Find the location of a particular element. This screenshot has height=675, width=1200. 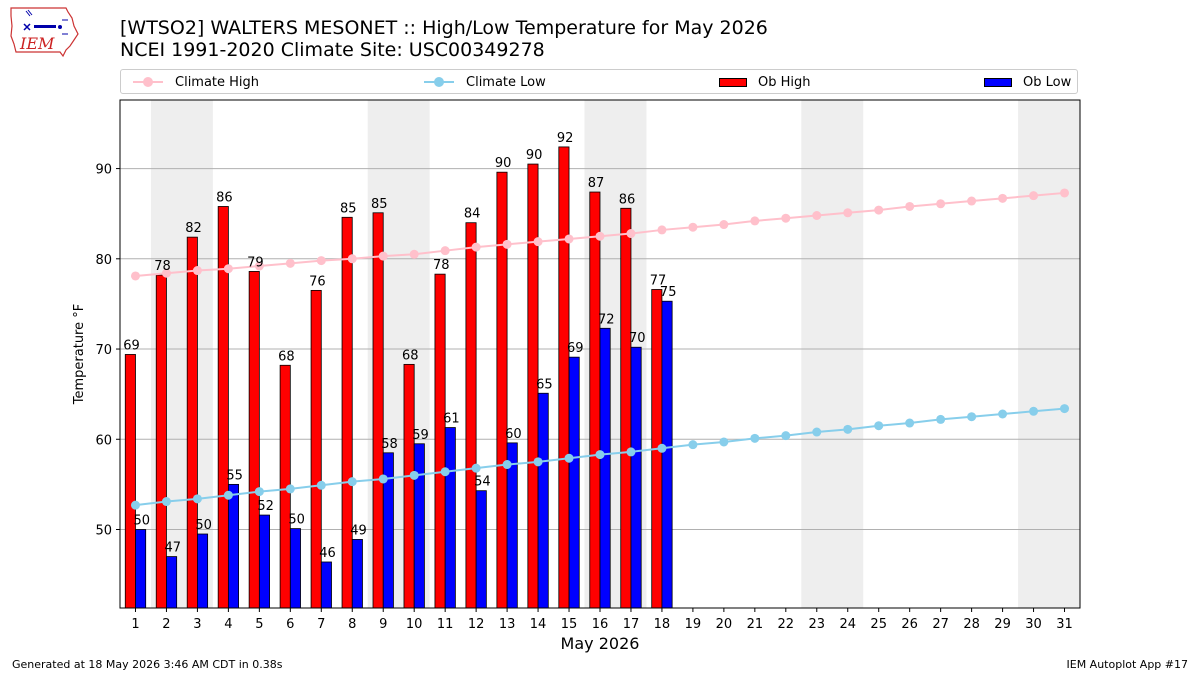

x-tick-label-26: 26 is located at coordinates (909, 624).